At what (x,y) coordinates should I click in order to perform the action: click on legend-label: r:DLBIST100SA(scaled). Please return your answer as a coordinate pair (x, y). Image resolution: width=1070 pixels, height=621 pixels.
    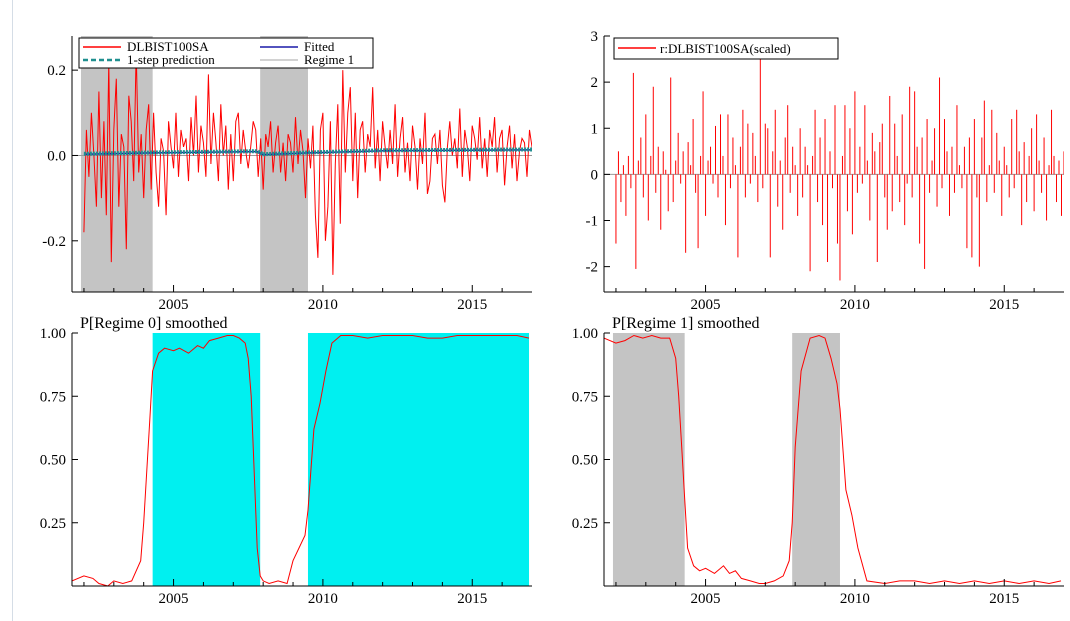
    Looking at the image, I should click on (725, 48).